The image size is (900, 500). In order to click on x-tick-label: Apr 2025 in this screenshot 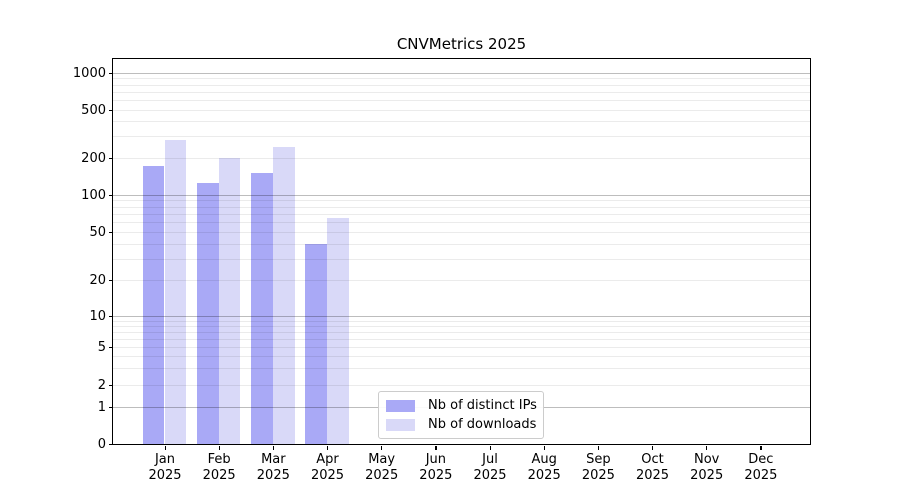, I will do `click(328, 468)`.